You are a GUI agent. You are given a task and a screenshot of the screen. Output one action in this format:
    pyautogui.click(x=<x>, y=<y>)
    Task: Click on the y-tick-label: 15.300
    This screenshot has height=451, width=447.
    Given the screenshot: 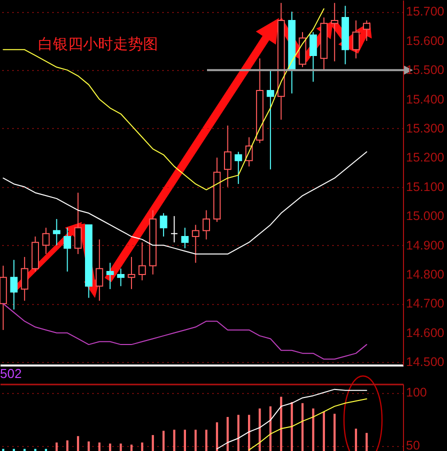 What is the action you would take?
    pyautogui.click(x=425, y=128)
    